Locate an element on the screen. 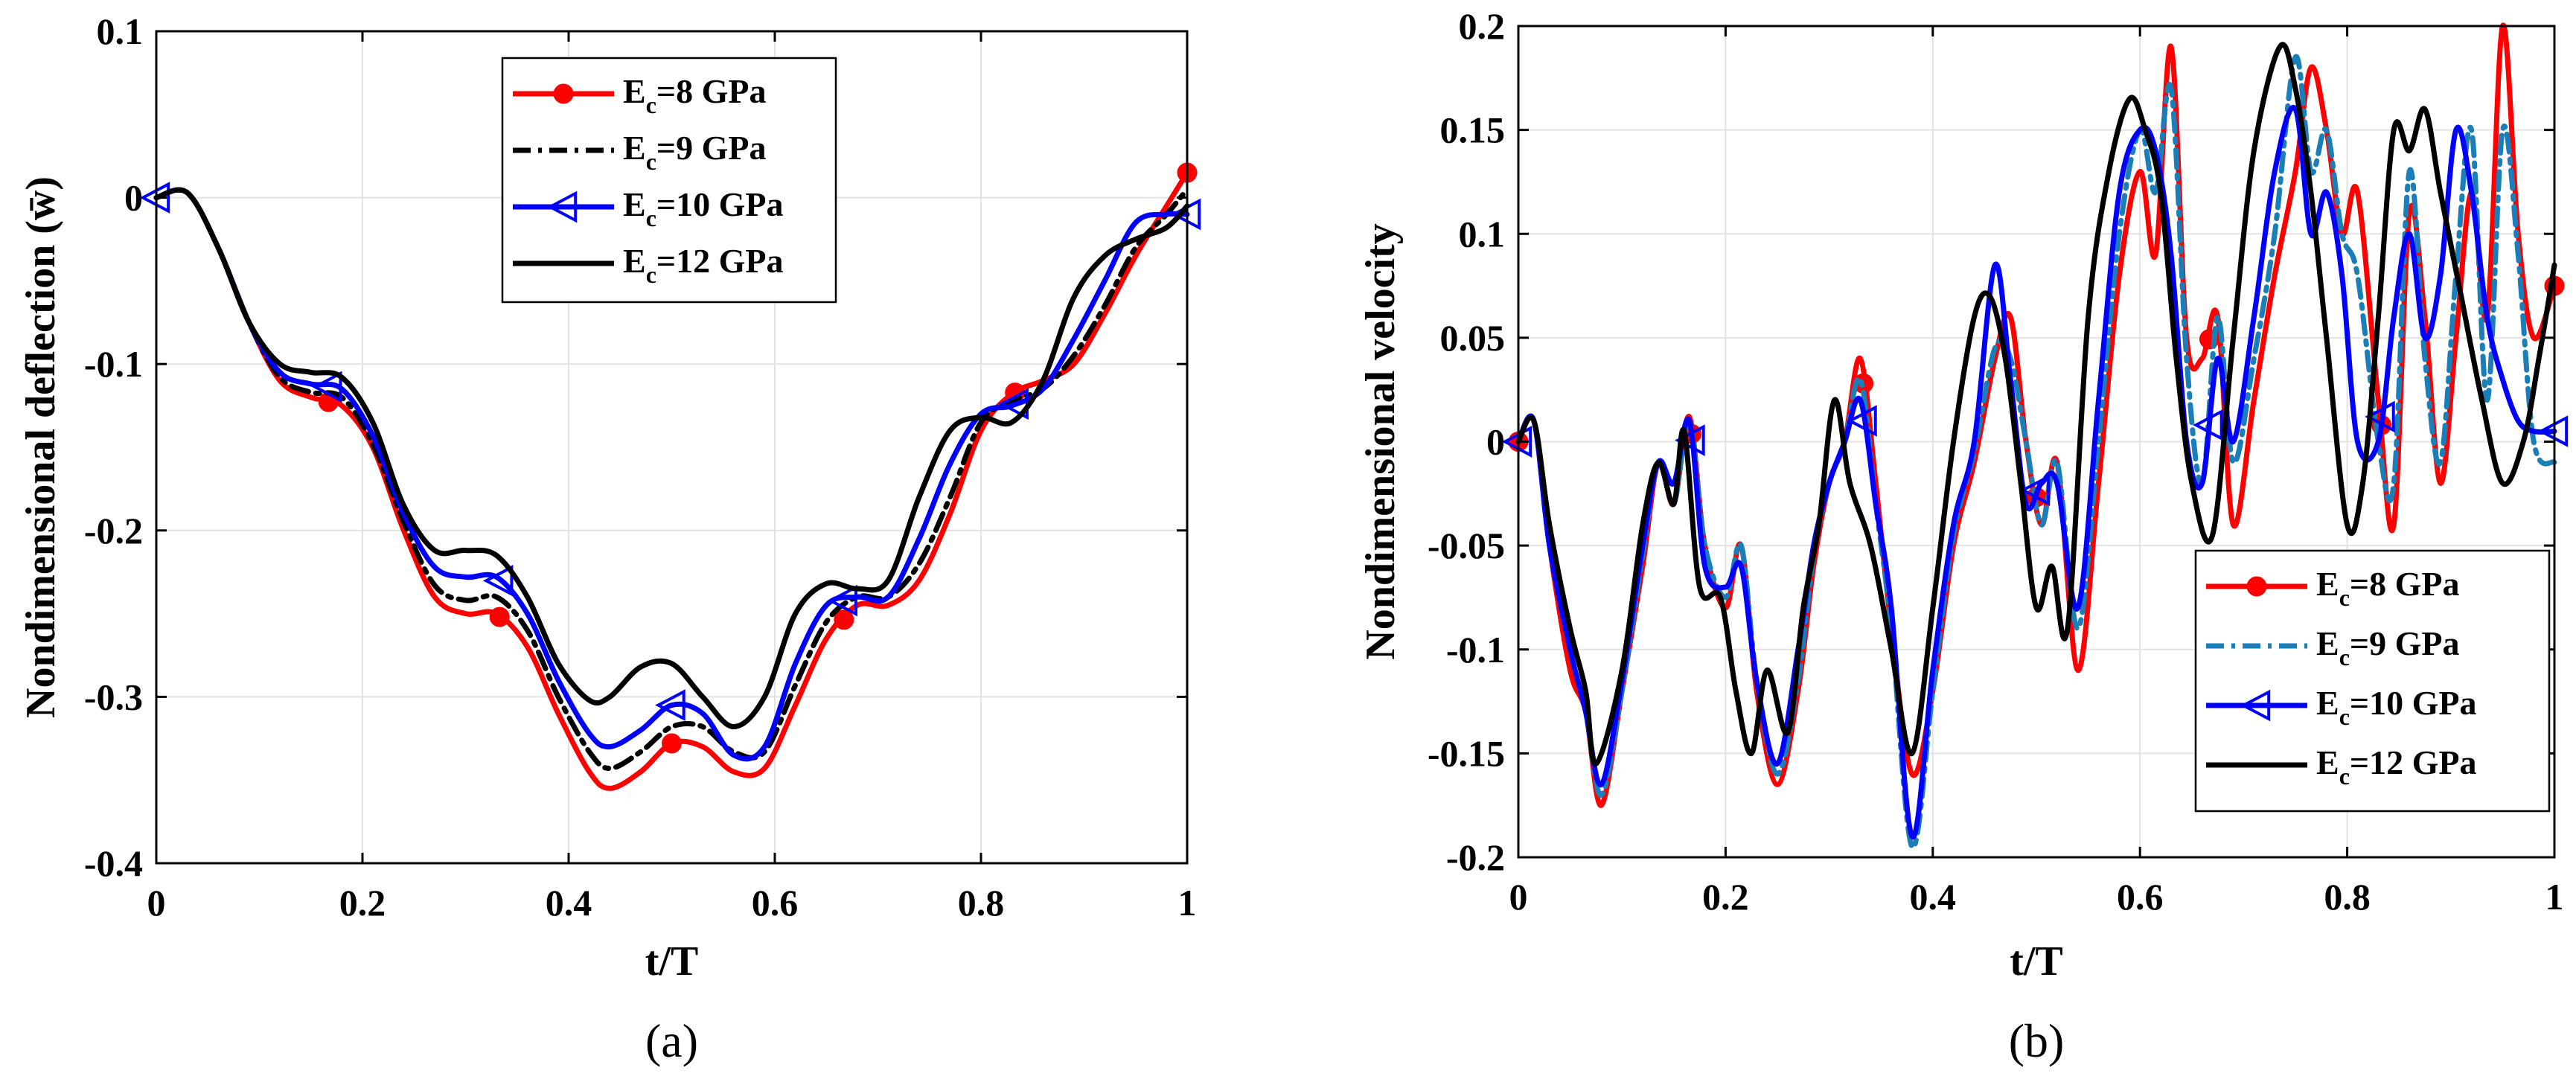 The width and height of the screenshot is (2576, 1082). panel-a-y-tick-label: -0.1 is located at coordinates (114, 364).